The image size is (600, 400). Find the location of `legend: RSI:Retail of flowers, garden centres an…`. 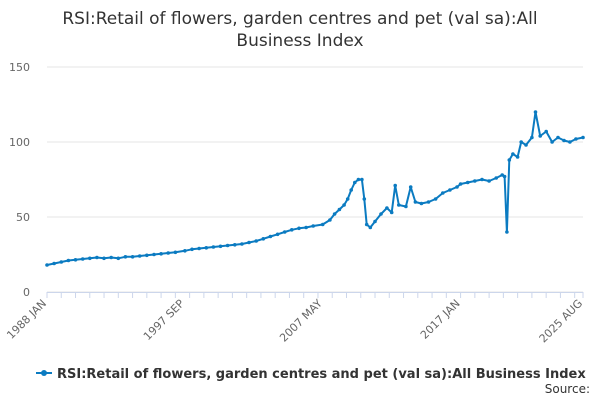

legend: RSI:Retail of flowers, garden centres an… is located at coordinates (311, 374).